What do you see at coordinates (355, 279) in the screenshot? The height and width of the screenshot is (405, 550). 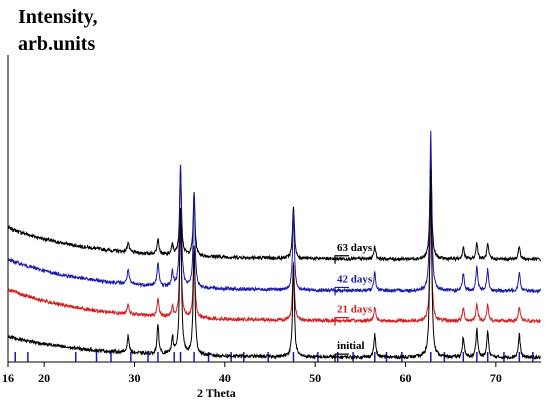 I see `series-label-1: 42 days` at bounding box center [355, 279].